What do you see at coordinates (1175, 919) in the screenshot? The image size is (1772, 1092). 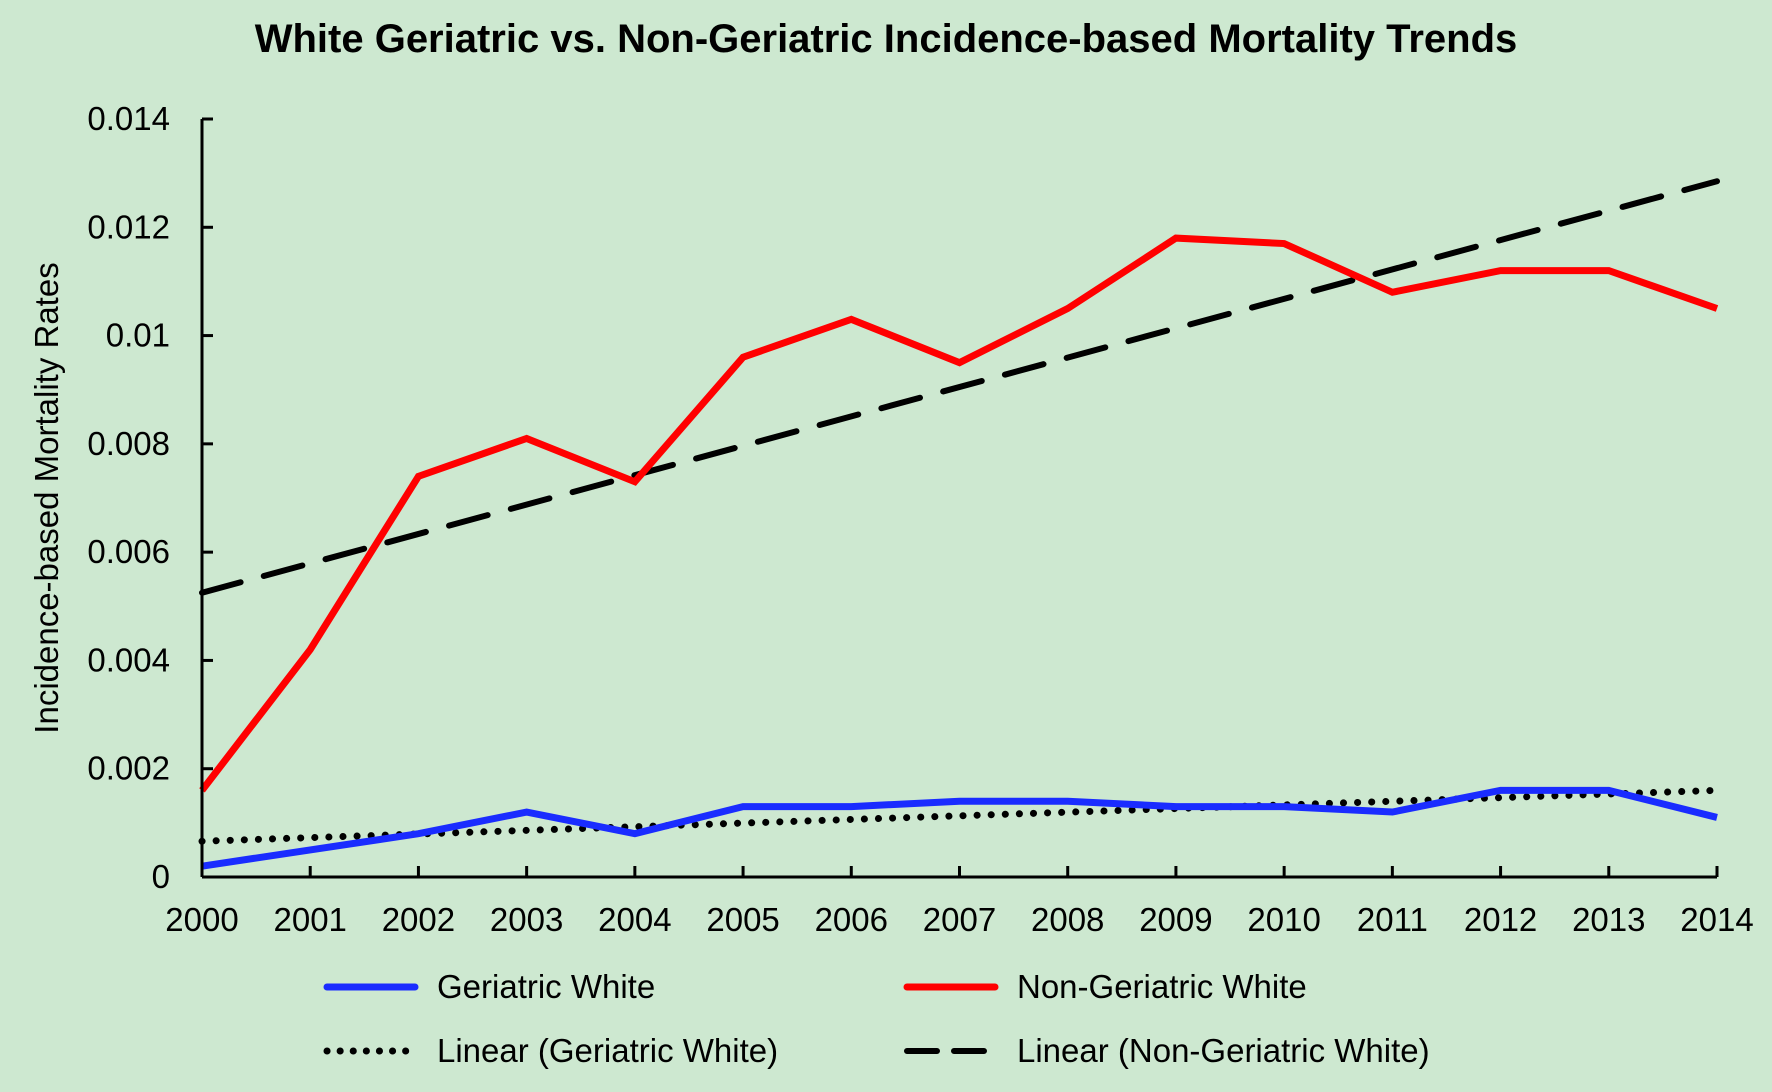 I see `x-tick-label: 2009` at bounding box center [1175, 919].